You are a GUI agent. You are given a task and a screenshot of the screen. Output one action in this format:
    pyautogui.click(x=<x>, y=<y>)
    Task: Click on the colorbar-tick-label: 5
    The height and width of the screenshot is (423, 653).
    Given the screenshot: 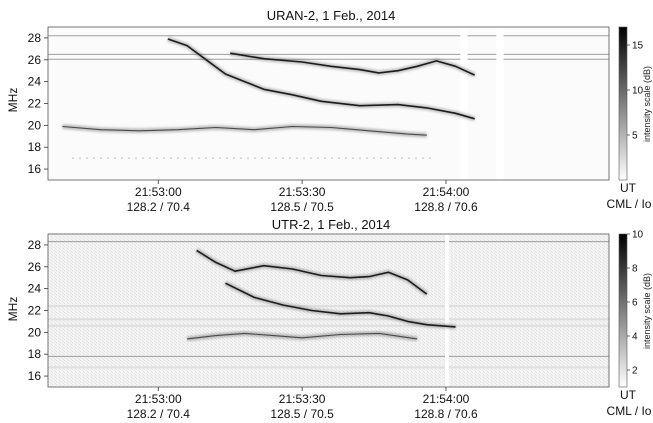 What is the action you would take?
    pyautogui.click(x=635, y=136)
    